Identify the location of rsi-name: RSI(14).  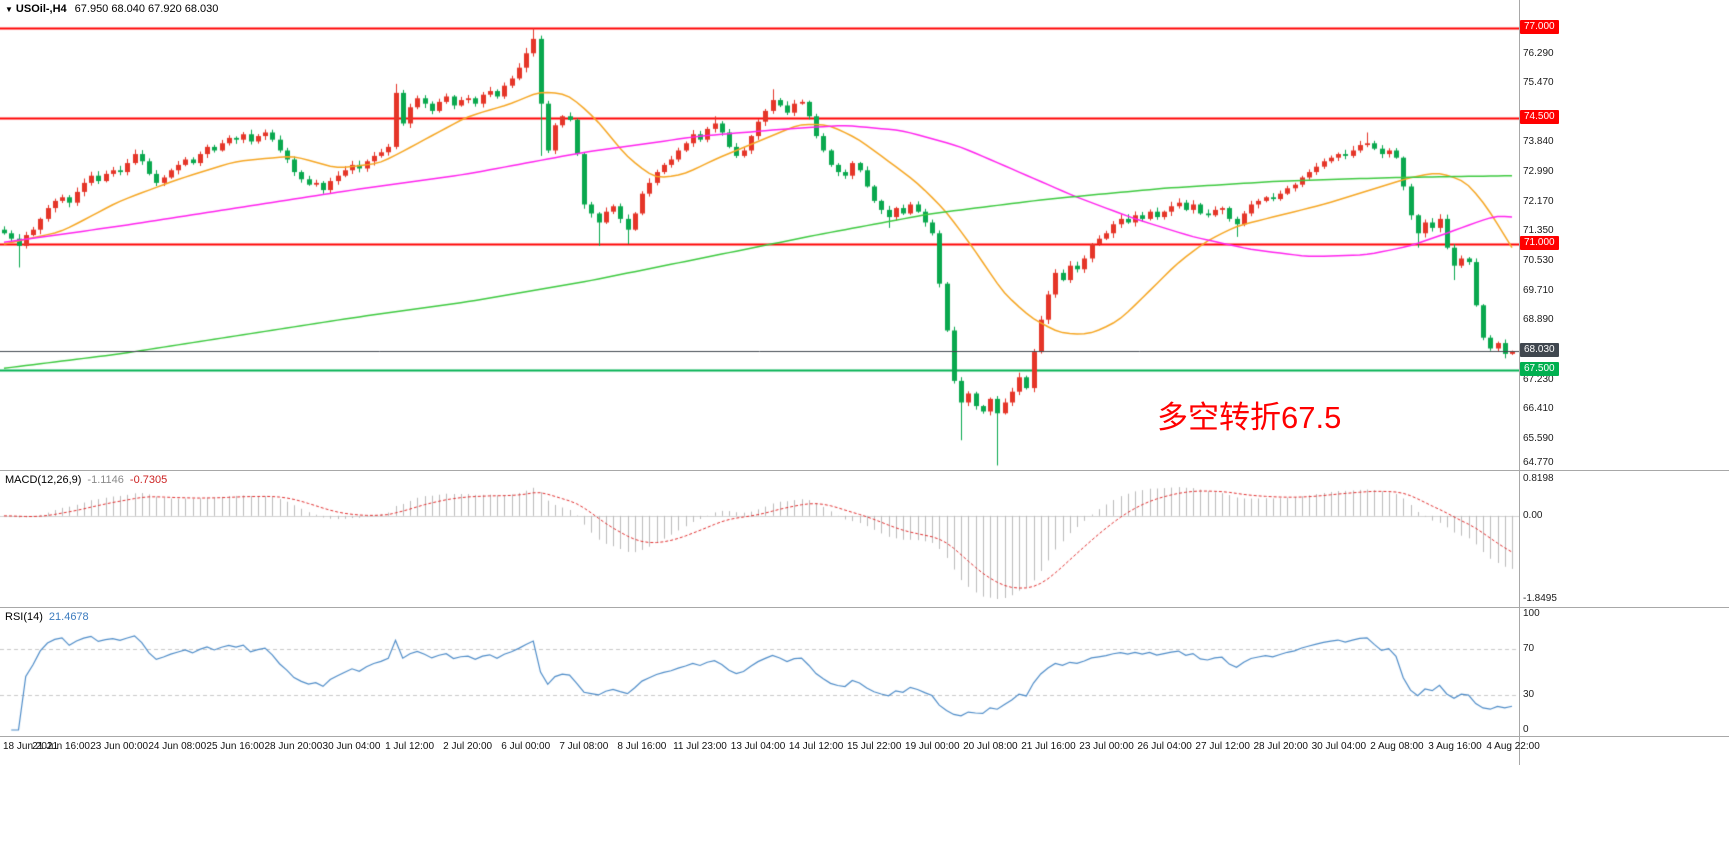
(24, 617).